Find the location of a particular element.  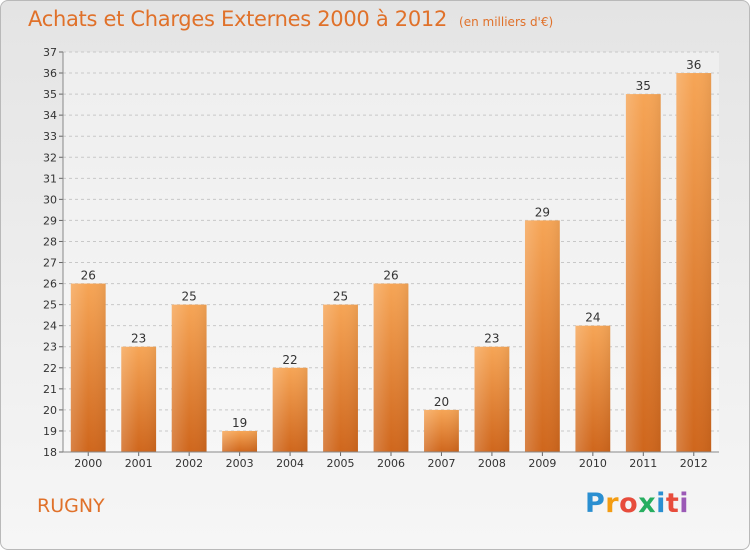

y-tick-label: 25 is located at coordinates (50, 305).